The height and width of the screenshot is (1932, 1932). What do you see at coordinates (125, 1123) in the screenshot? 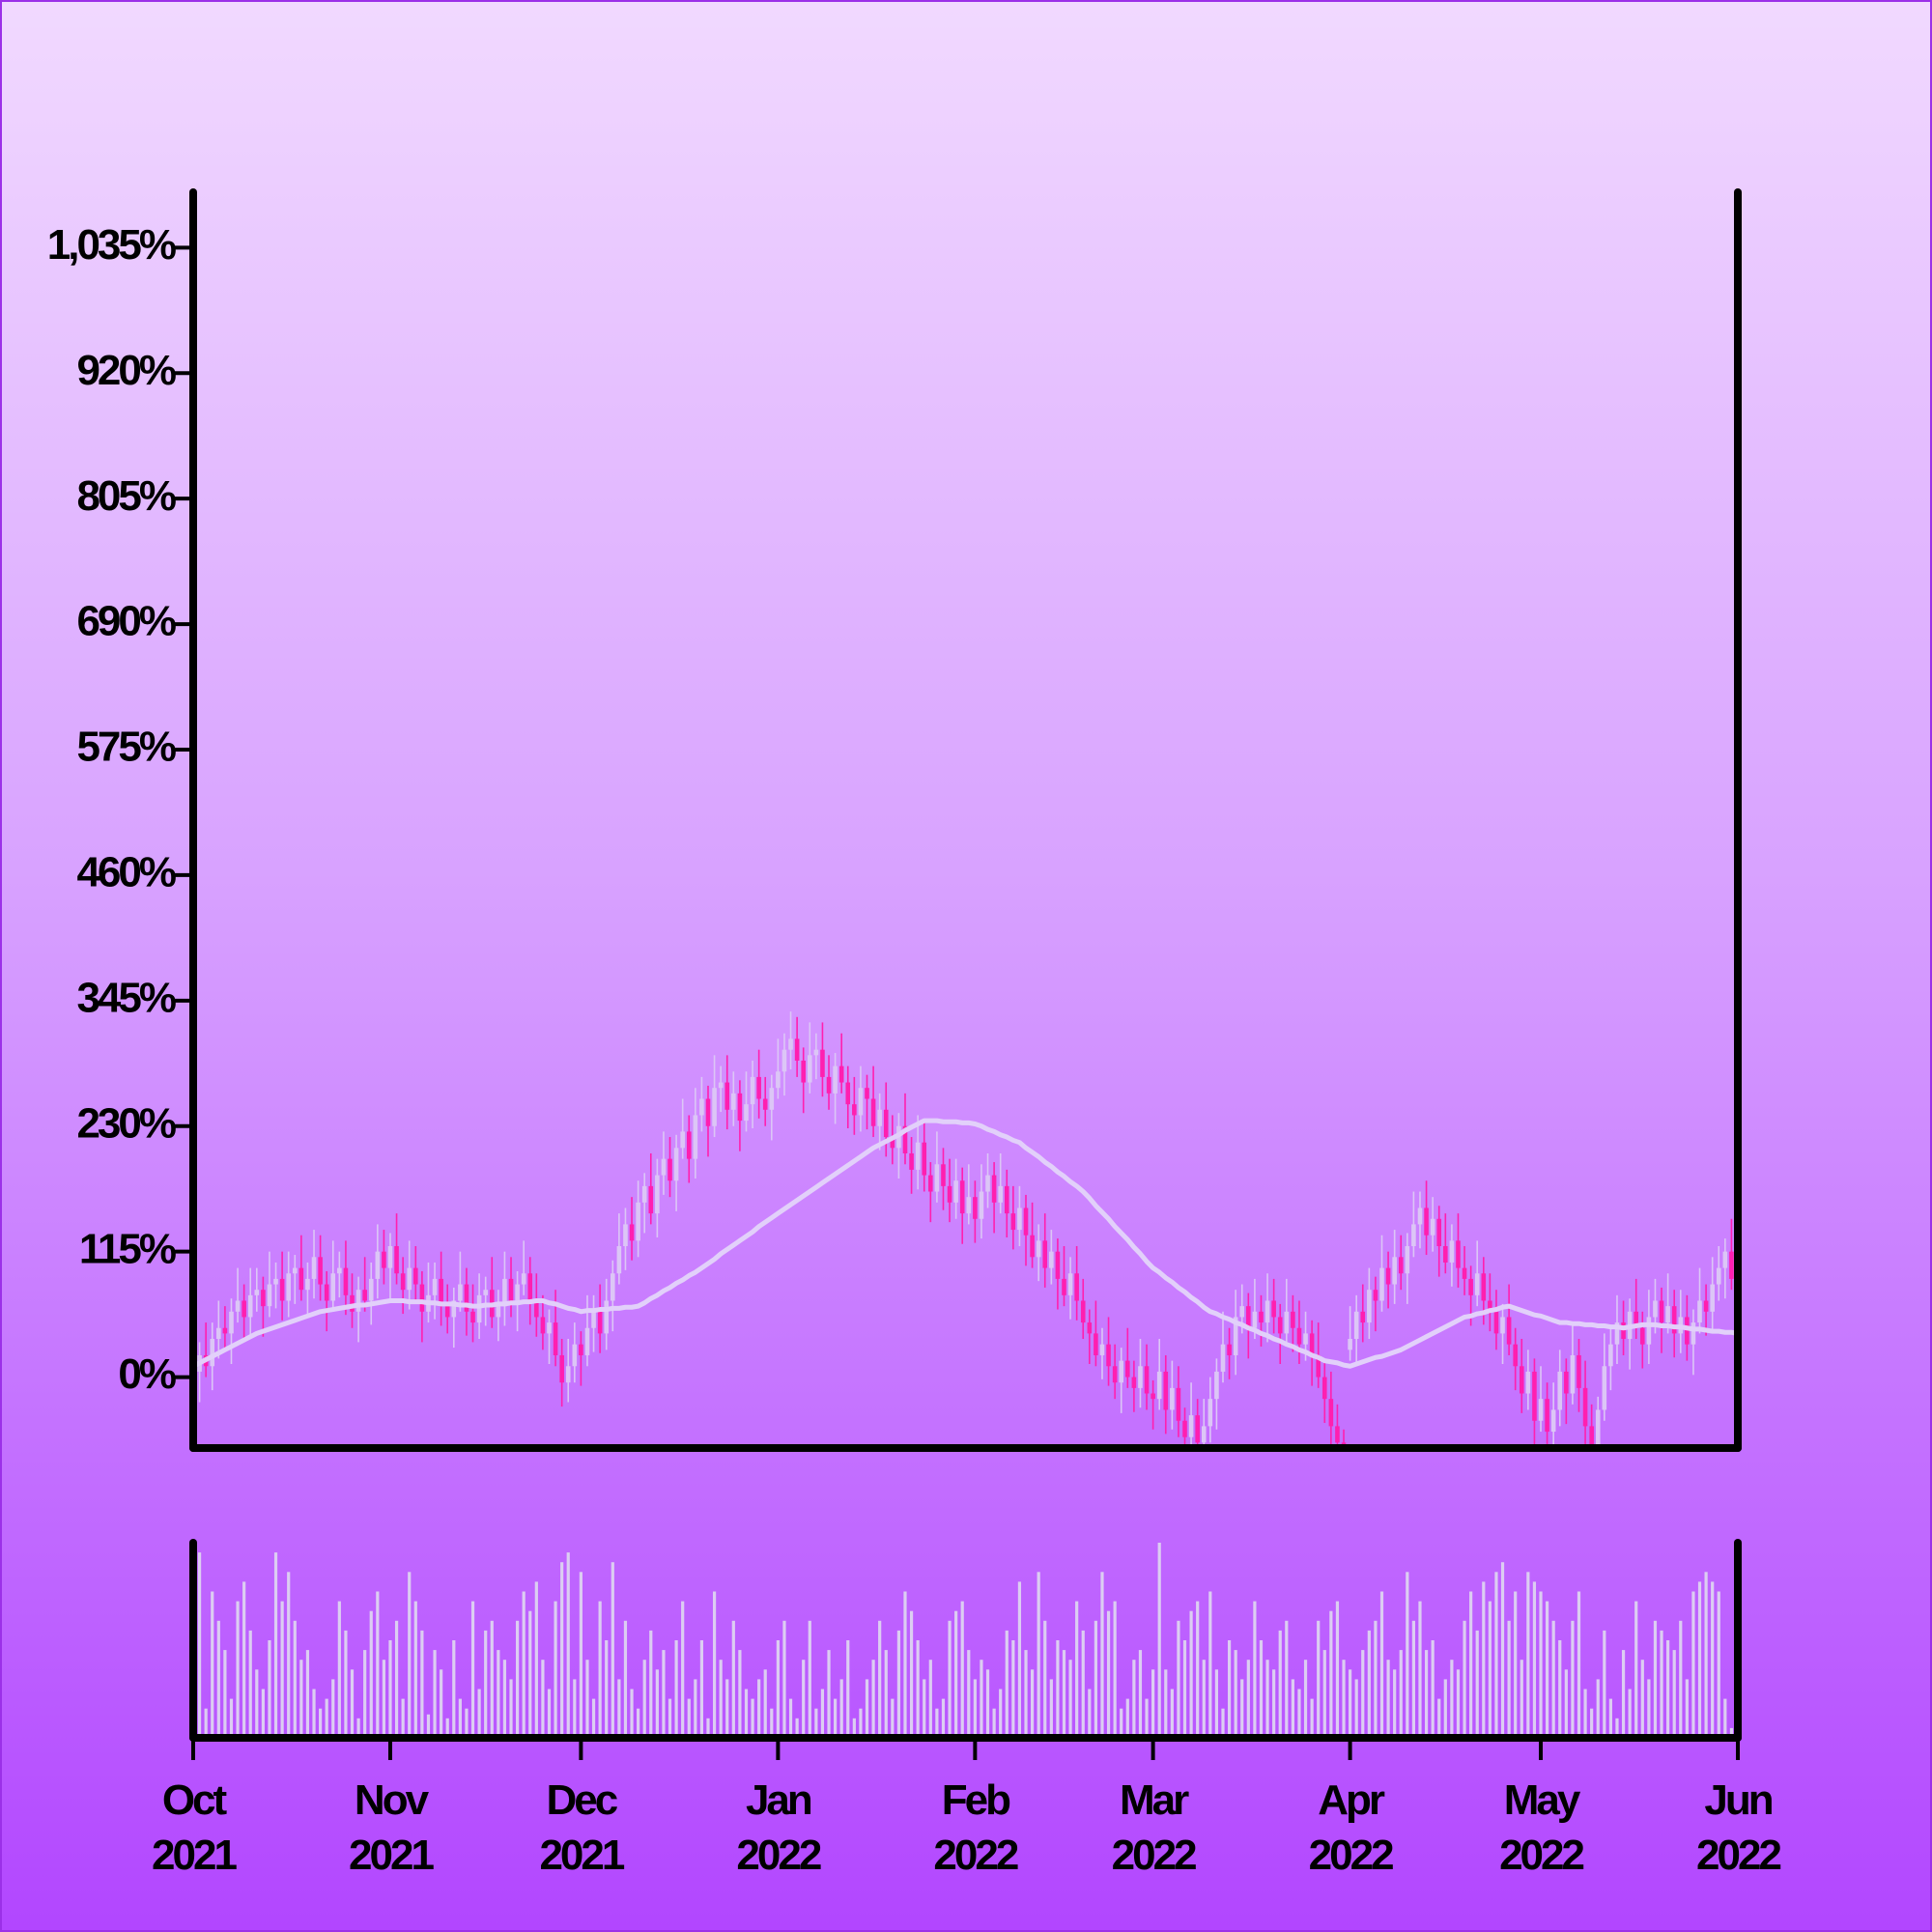
I see `y-tick-label: 230%` at bounding box center [125, 1123].